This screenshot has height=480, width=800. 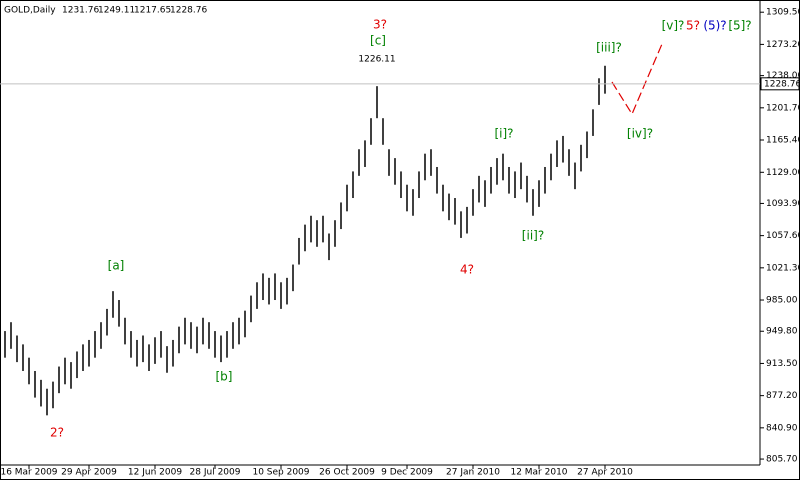 What do you see at coordinates (407, 473) in the screenshot?
I see `x-tick-label: 9 Dec 2009` at bounding box center [407, 473].